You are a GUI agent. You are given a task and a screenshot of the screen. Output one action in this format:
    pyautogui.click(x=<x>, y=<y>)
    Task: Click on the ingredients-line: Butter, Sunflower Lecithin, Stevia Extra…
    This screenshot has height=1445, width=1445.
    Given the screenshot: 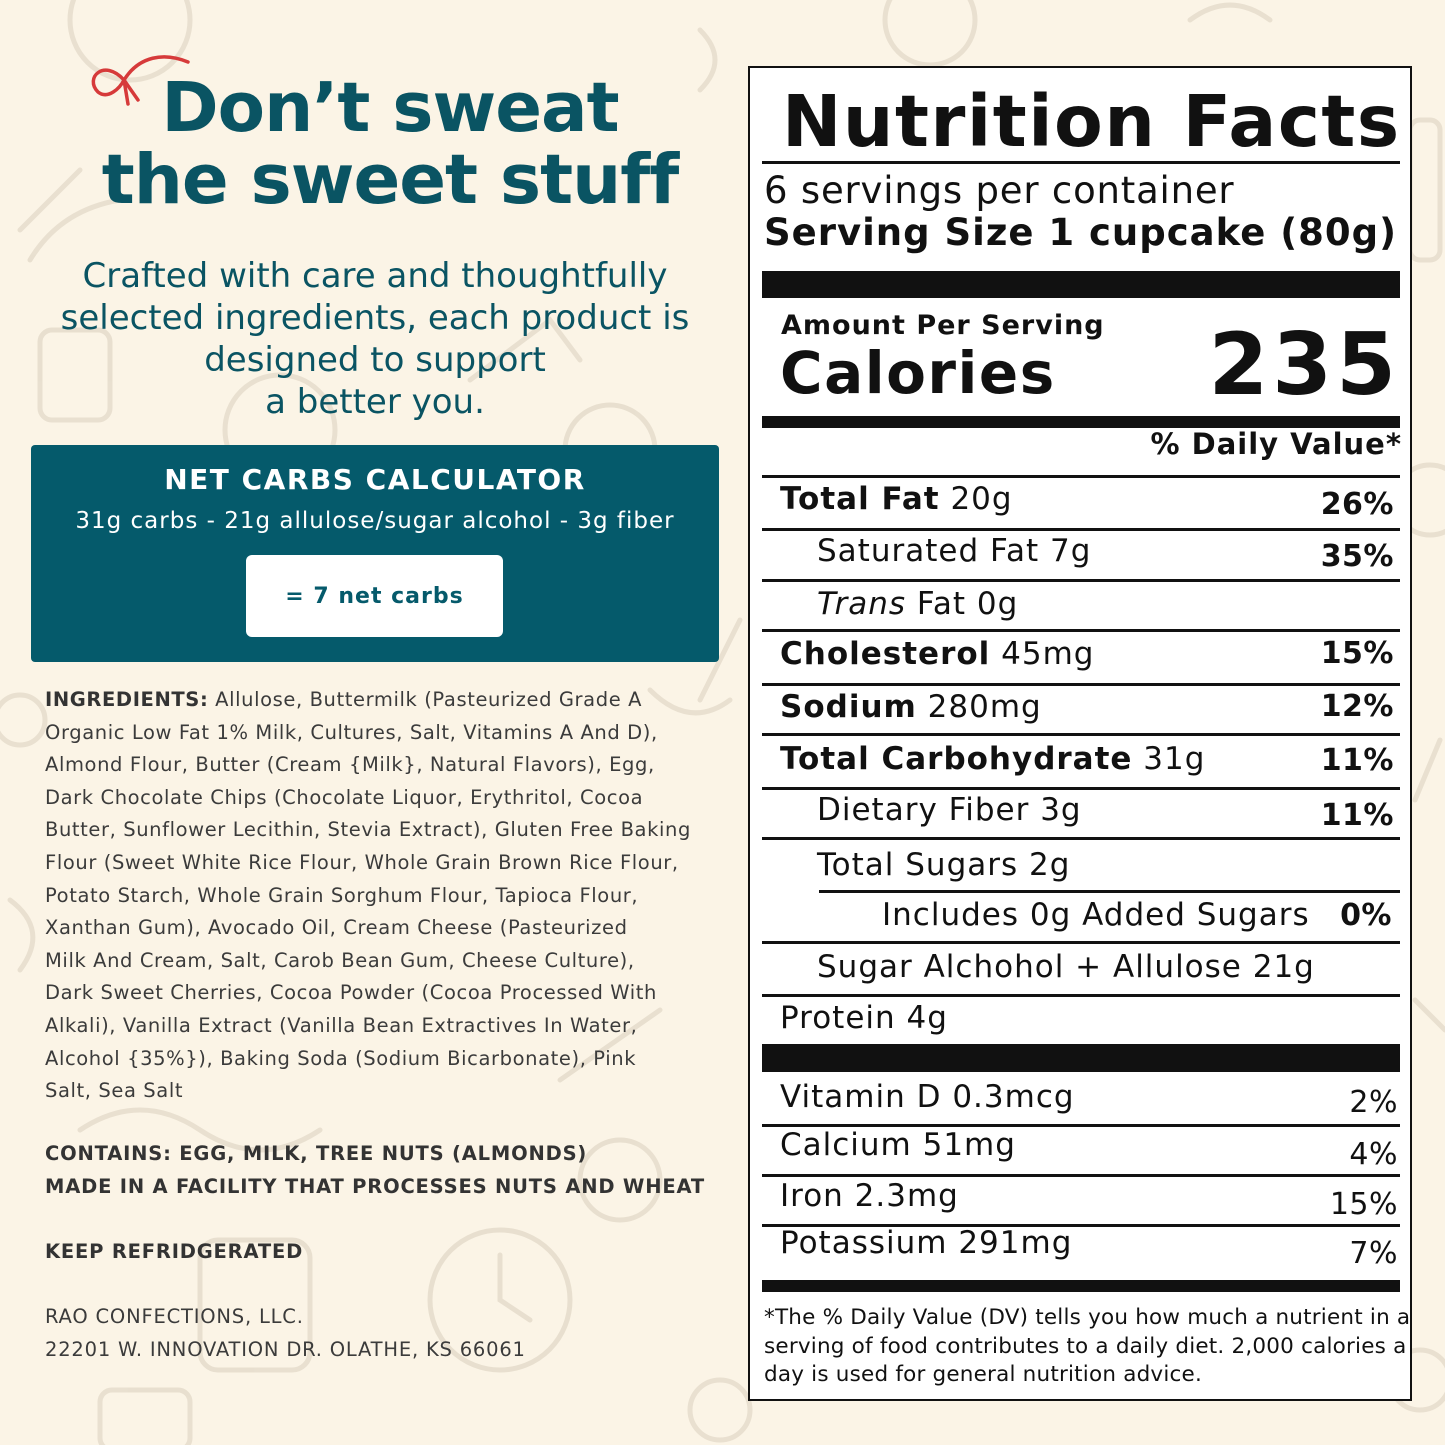 What is the action you would take?
    pyautogui.click(x=368, y=830)
    